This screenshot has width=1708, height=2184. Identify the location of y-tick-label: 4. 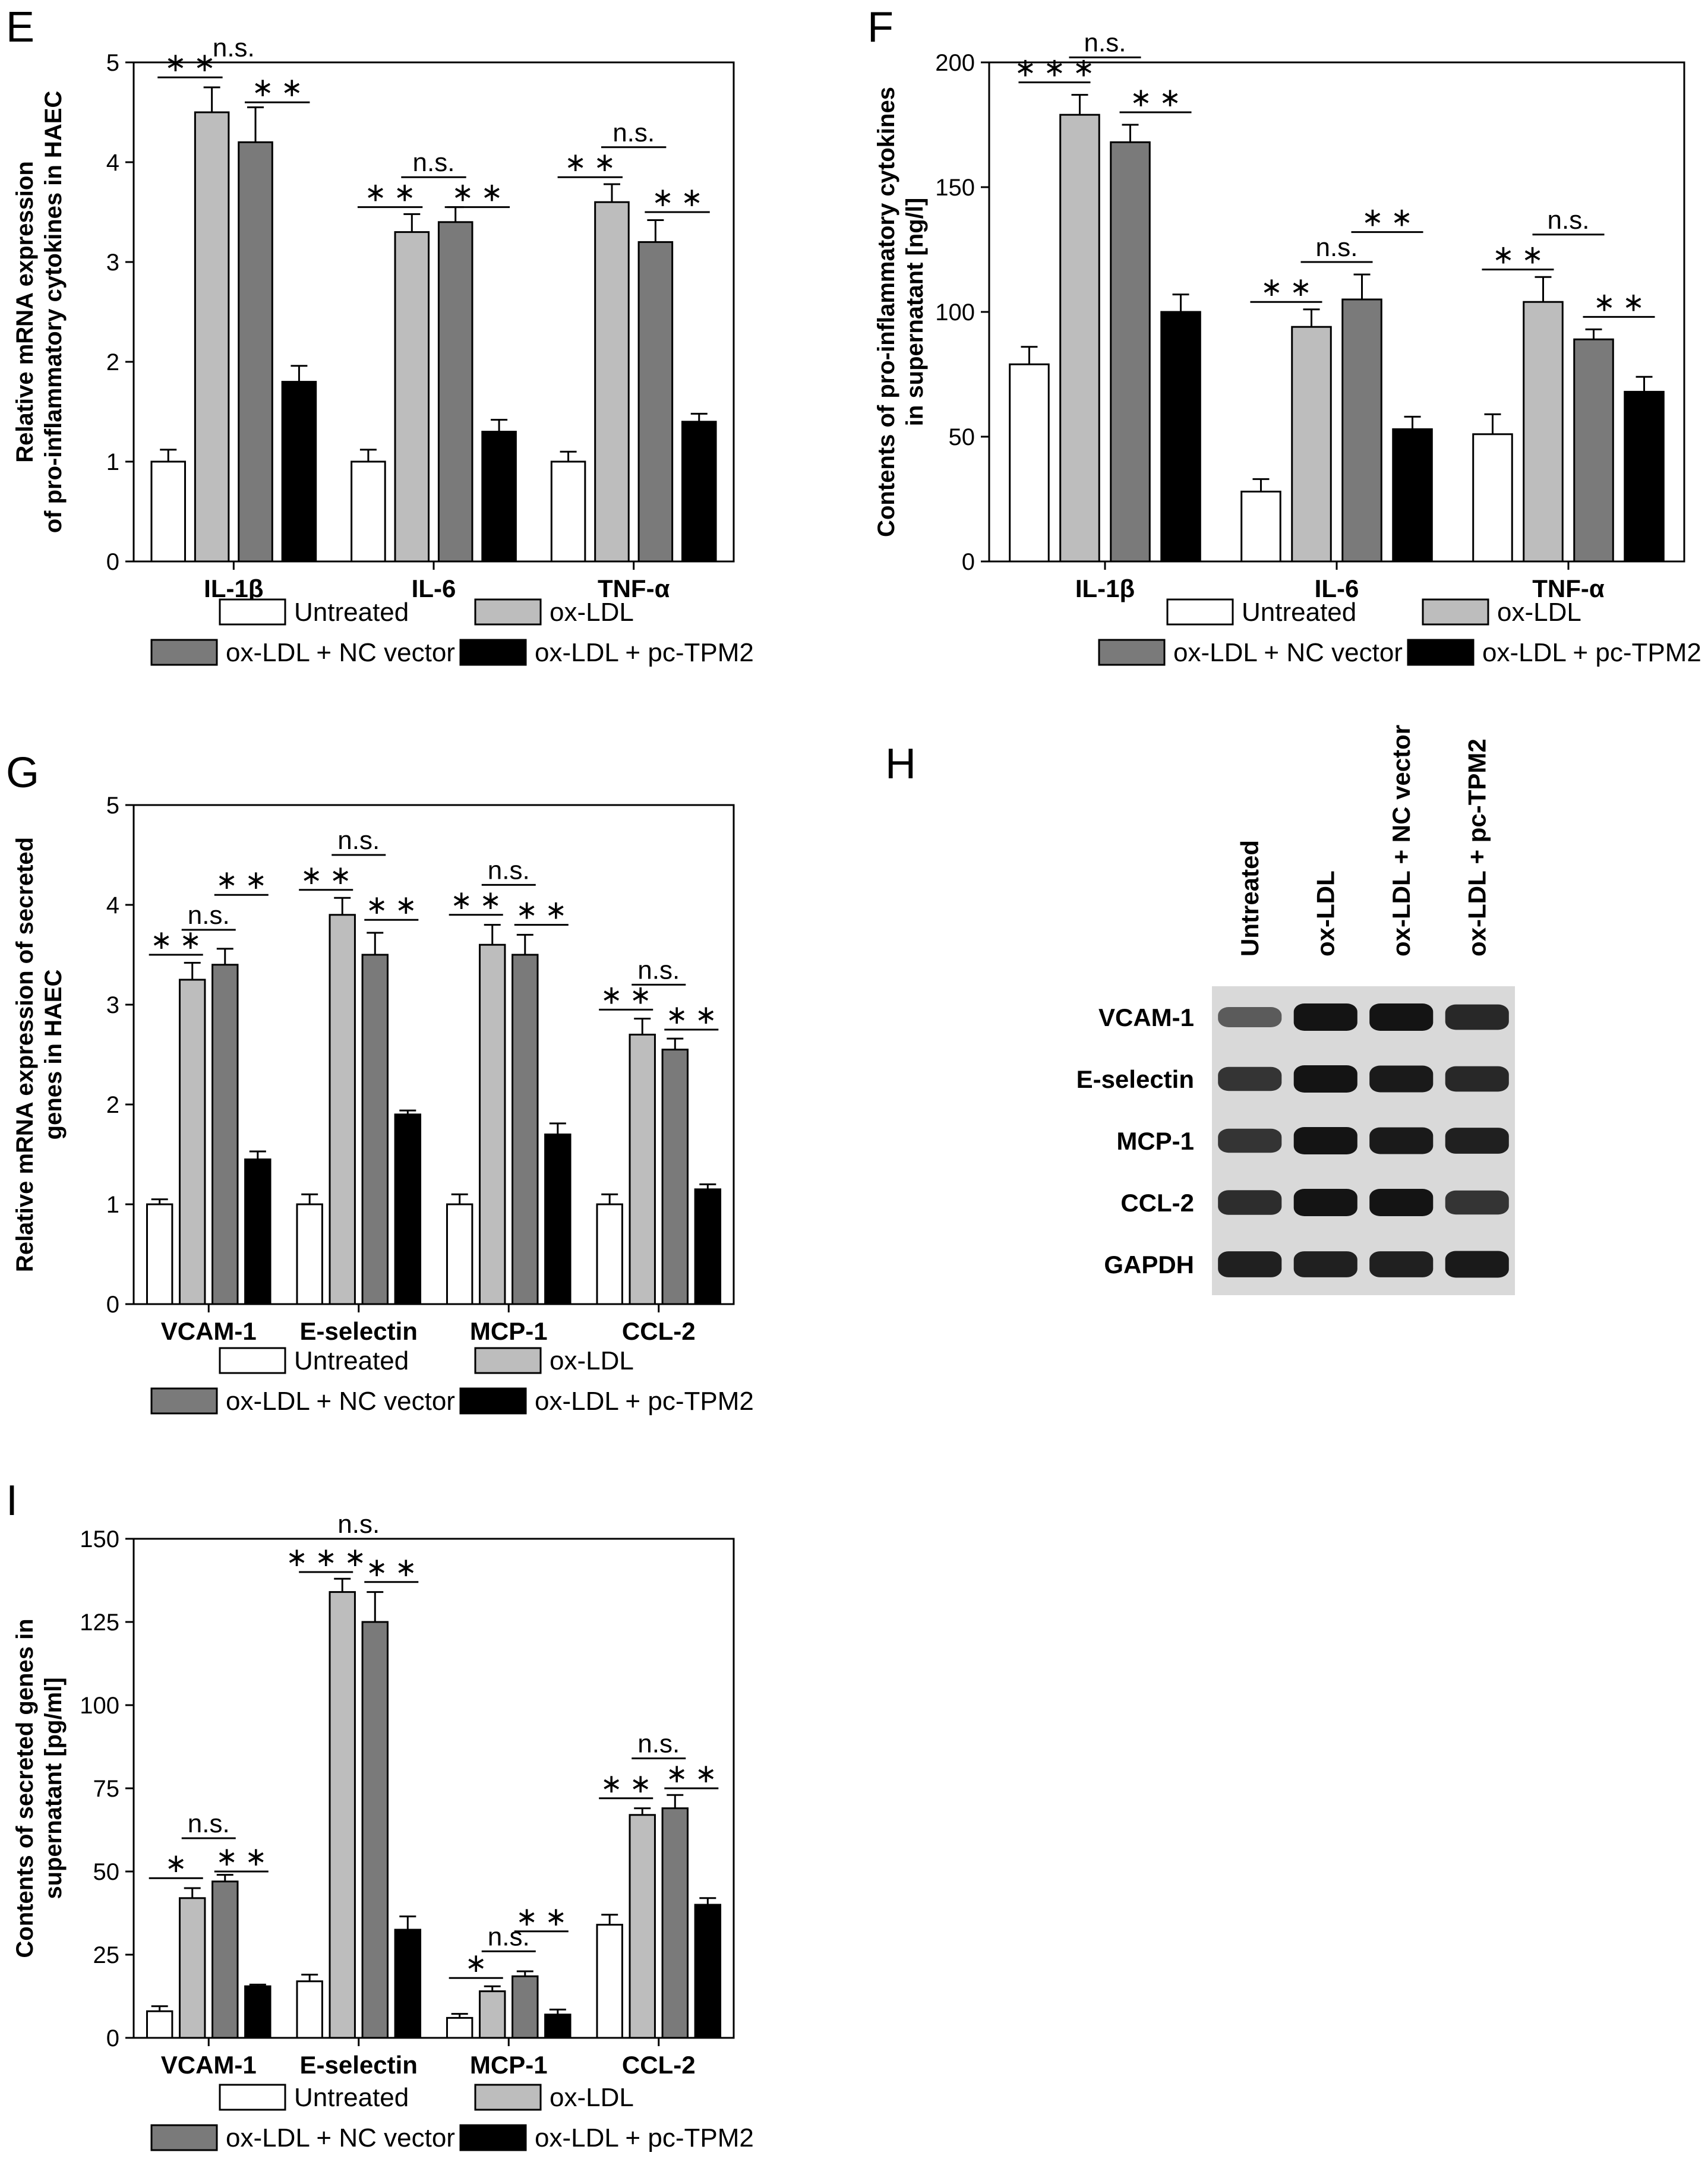
(112, 163).